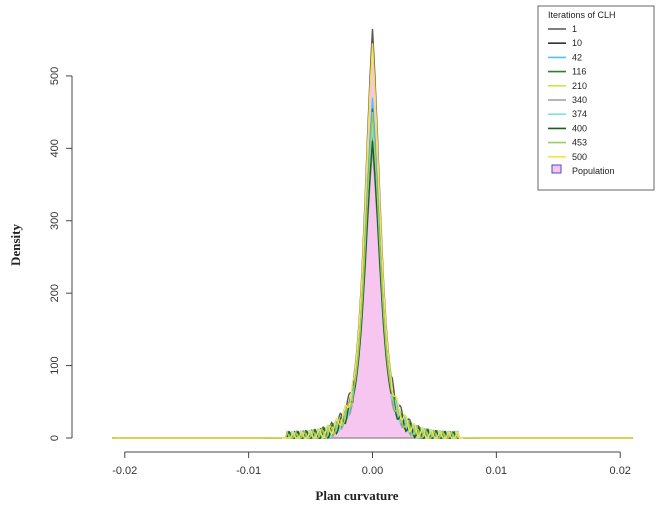 The width and height of the screenshot is (659, 524). I want to click on legend-label-340: 340, so click(579, 100).